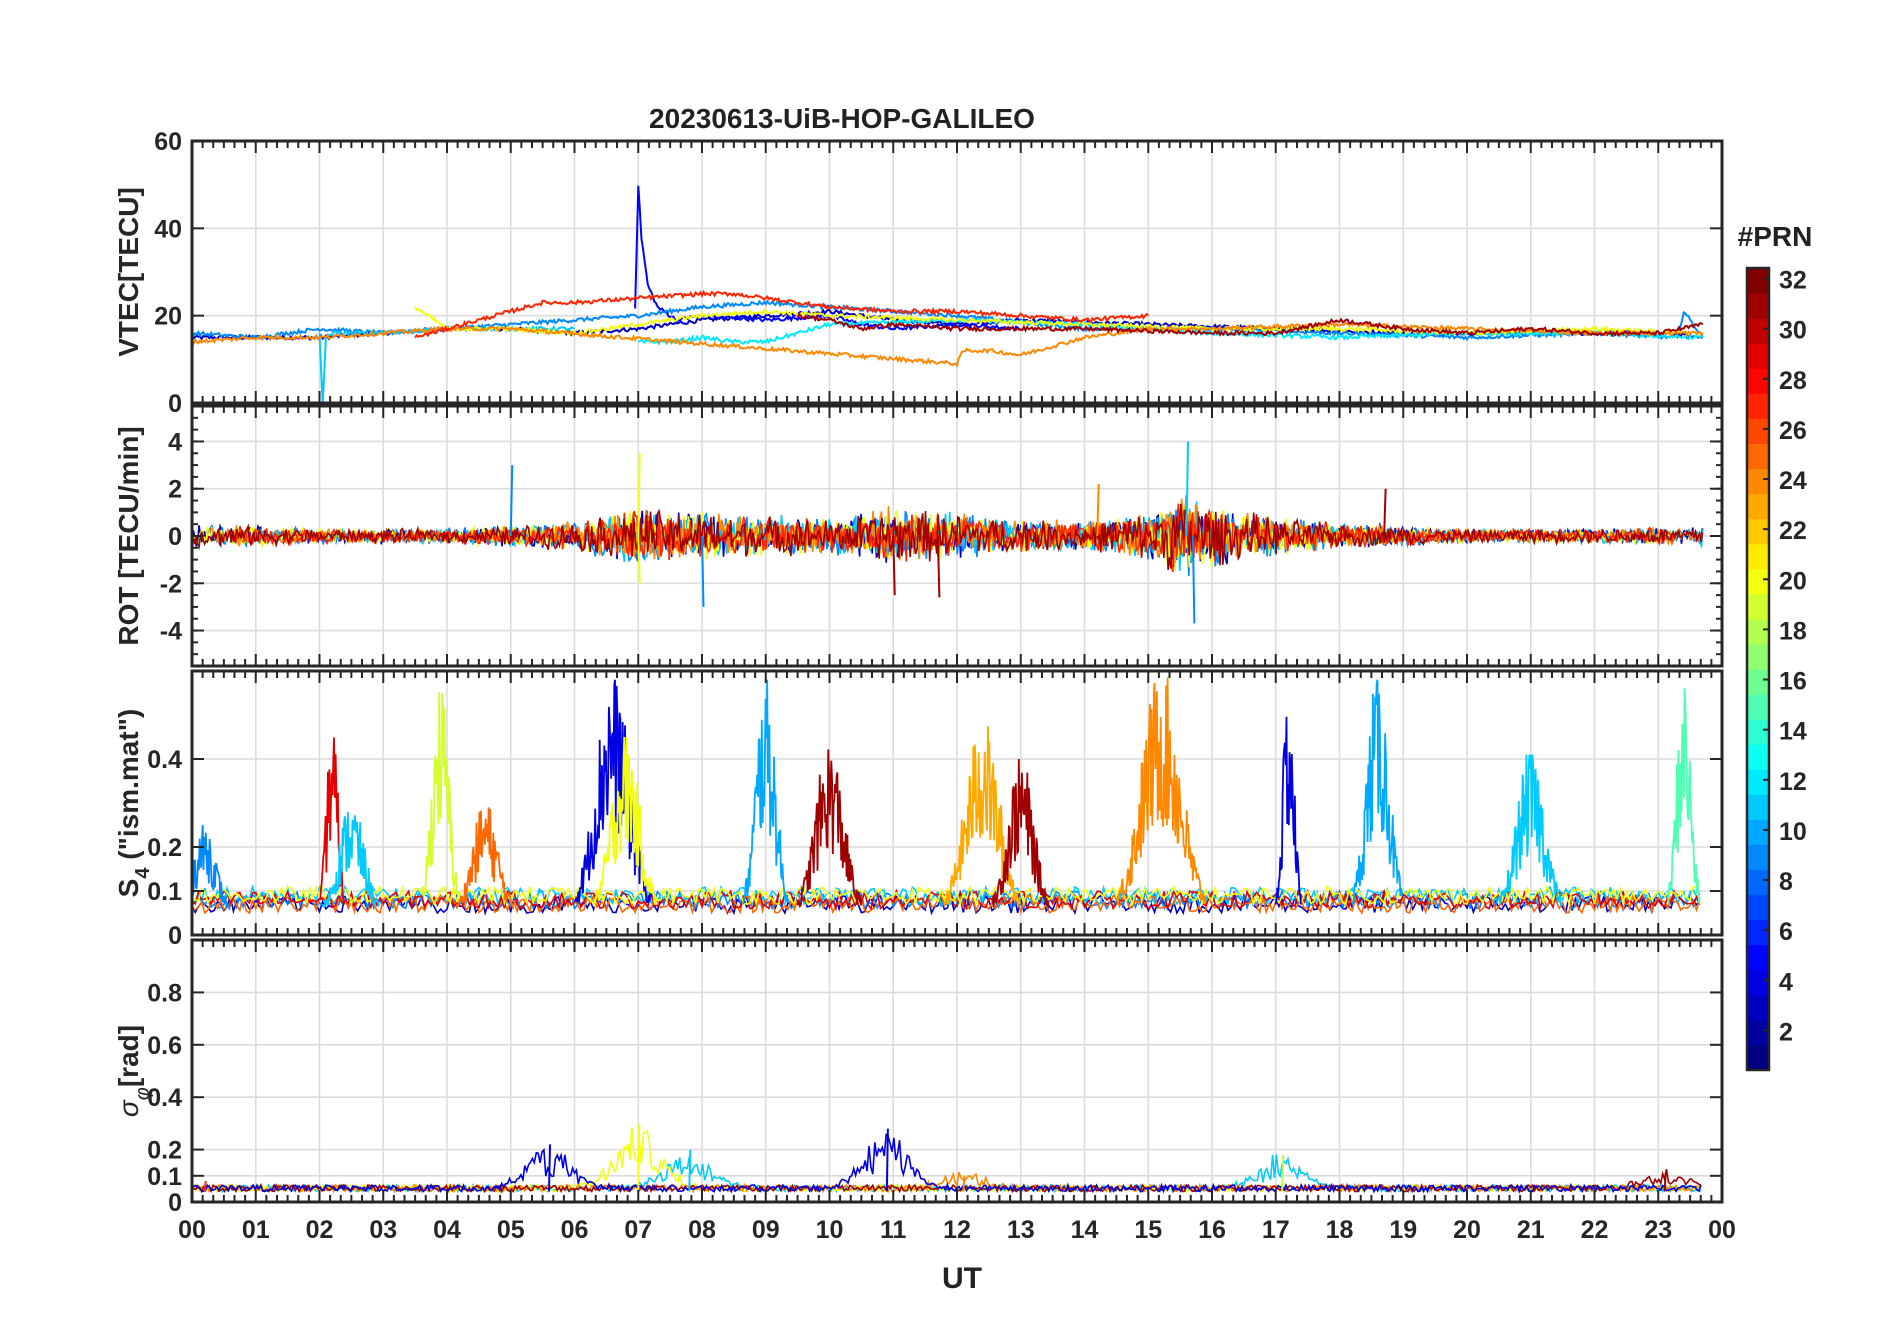 The height and width of the screenshot is (1330, 1902). Describe the element at coordinates (168, 229) in the screenshot. I see `y-tick-label: 40` at that location.